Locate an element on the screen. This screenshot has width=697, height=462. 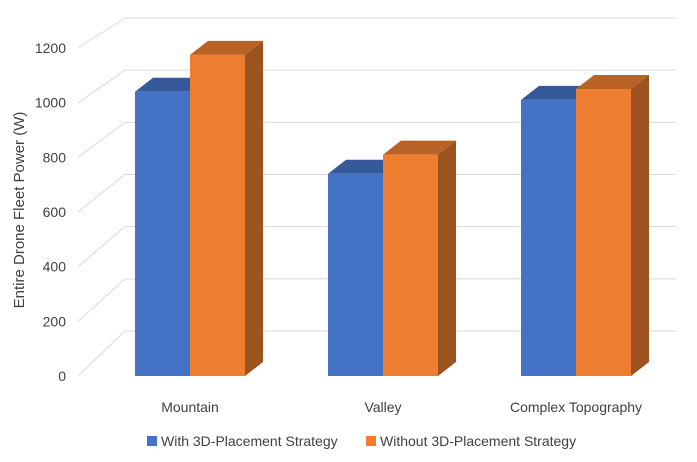
y-axis-ticks: 0 200 400 600 800 1000 1200 is located at coordinates (50, 212).